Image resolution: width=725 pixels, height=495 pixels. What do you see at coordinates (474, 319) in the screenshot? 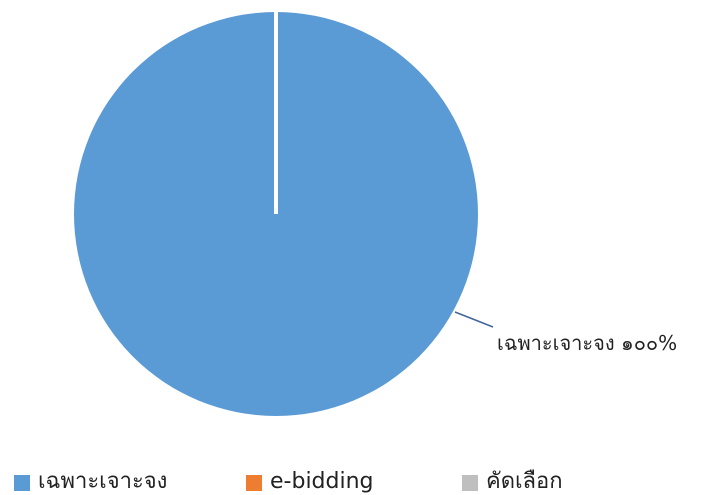
I see `leader-line` at bounding box center [474, 319].